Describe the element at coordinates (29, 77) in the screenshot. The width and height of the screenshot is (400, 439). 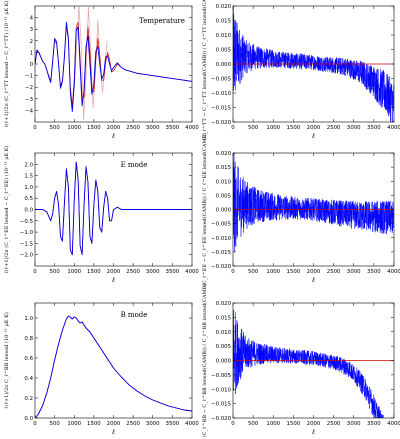
I see `y-tick-label: −1` at that location.